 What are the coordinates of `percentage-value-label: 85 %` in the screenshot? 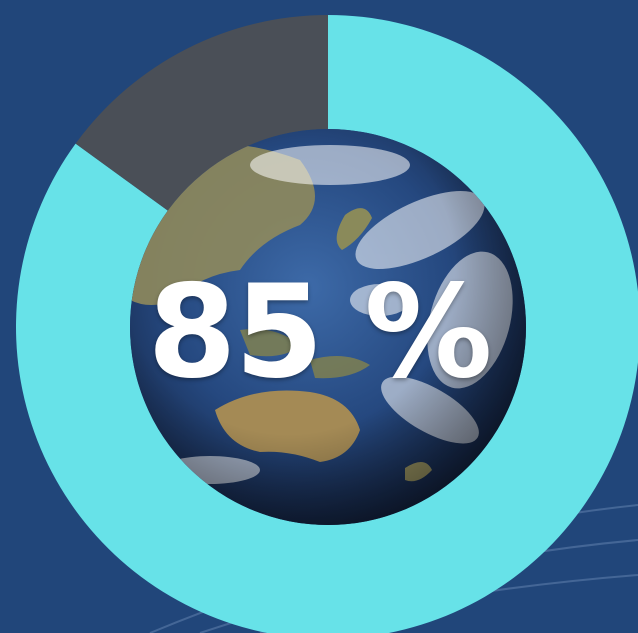 It's located at (320, 332).